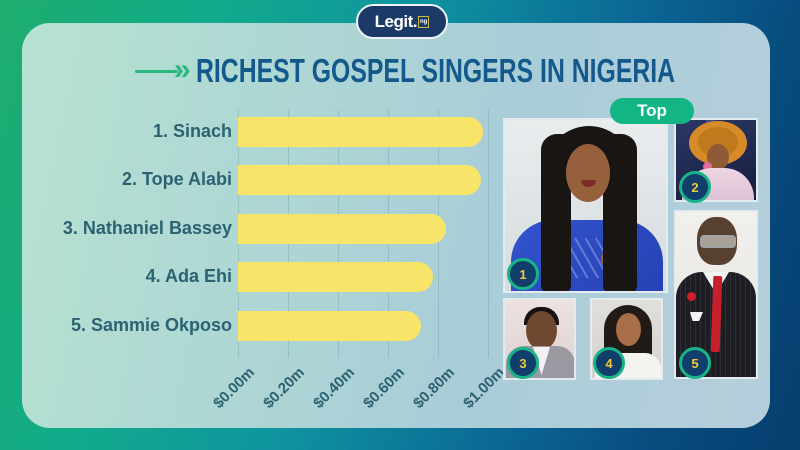  I want to click on gridline, so click(488, 234).